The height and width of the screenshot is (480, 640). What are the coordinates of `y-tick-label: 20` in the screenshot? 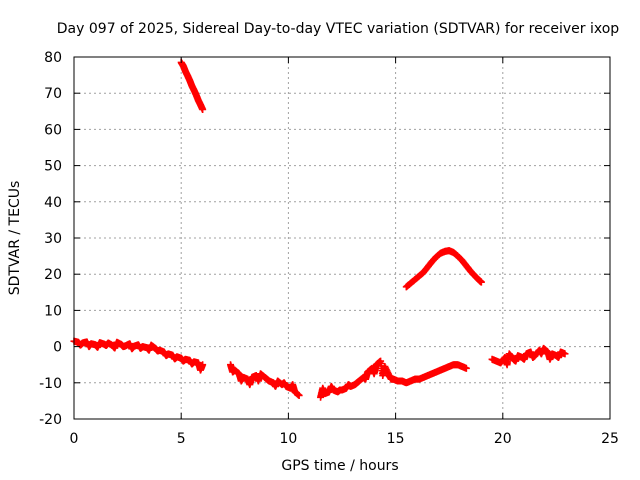 It's located at (53, 275).